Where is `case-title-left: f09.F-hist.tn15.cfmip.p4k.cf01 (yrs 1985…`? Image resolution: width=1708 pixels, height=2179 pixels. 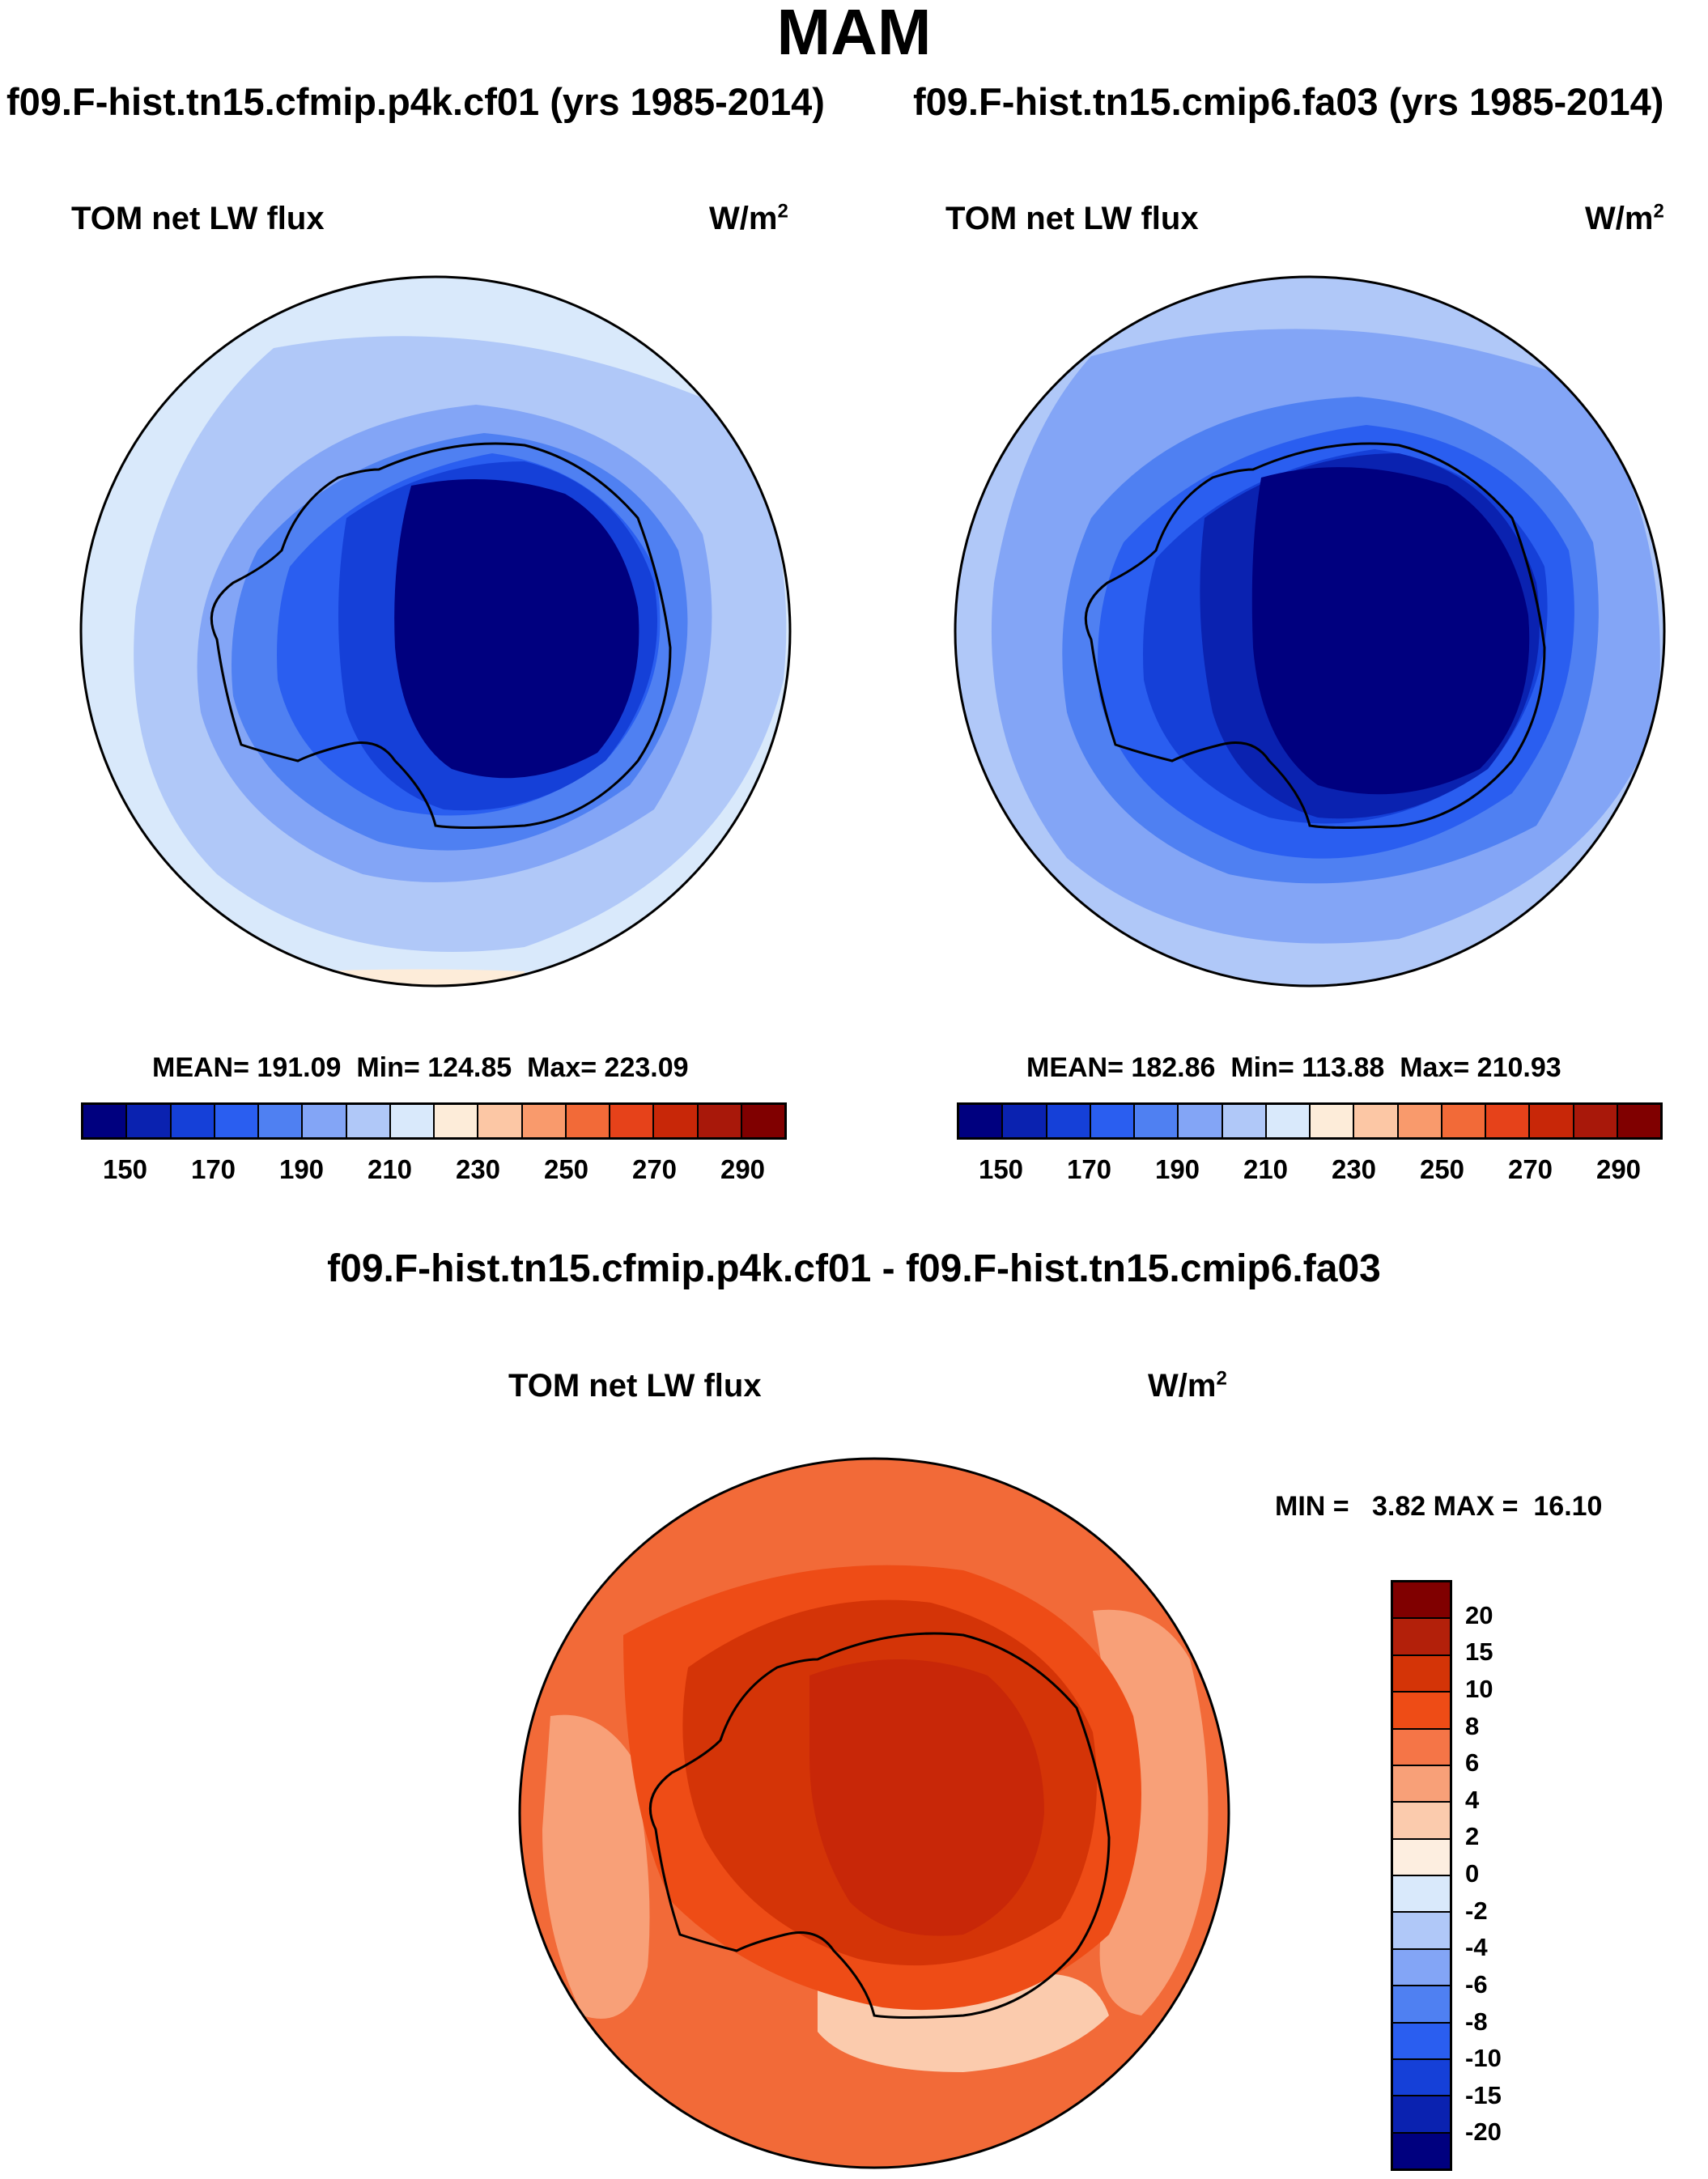
case-title-left: f09.F-hist.tn15.cfmip.p4k.cf01 (yrs 1985… is located at coordinates (416, 101).